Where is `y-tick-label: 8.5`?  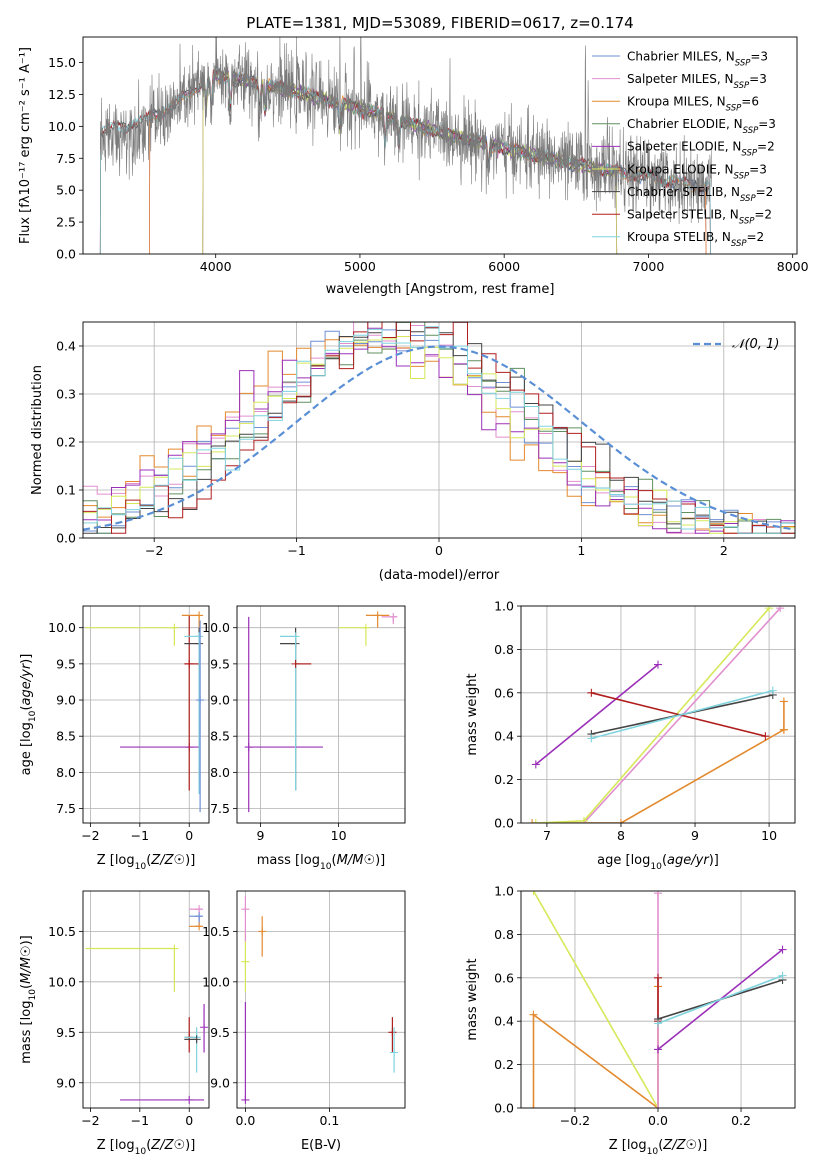
y-tick-label: 8.5 is located at coordinates (66, 736).